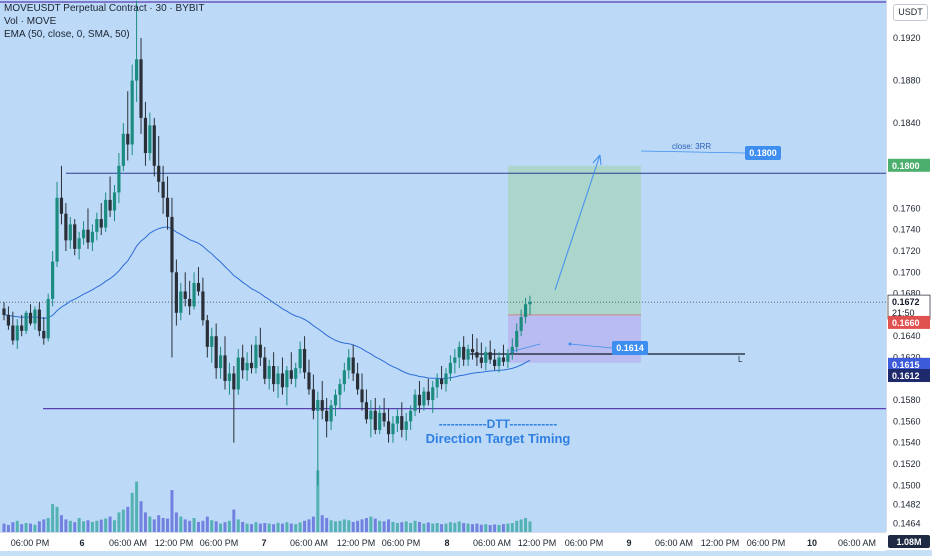 The image size is (932, 556). What do you see at coordinates (30, 21) in the screenshot?
I see `volume-legend: Vol · MOVE` at bounding box center [30, 21].